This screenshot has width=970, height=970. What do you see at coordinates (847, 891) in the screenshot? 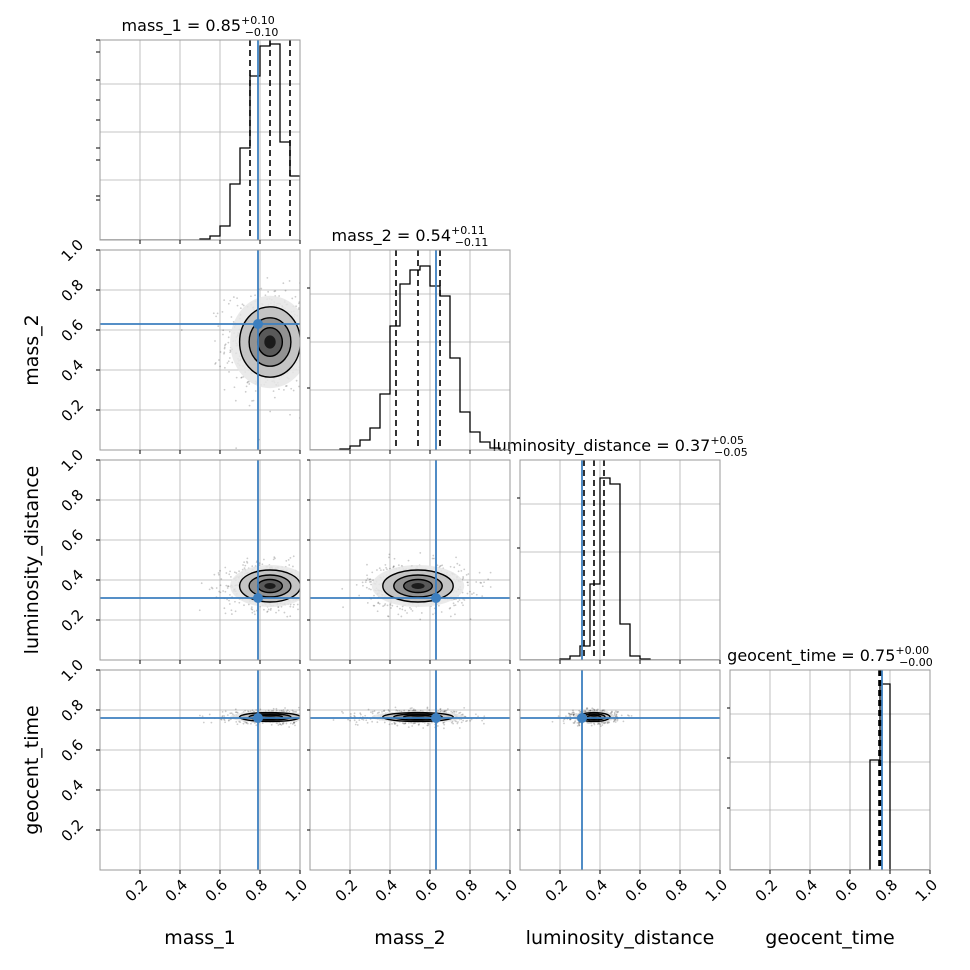
I see `x-tick-label: 0.6` at bounding box center [847, 891].